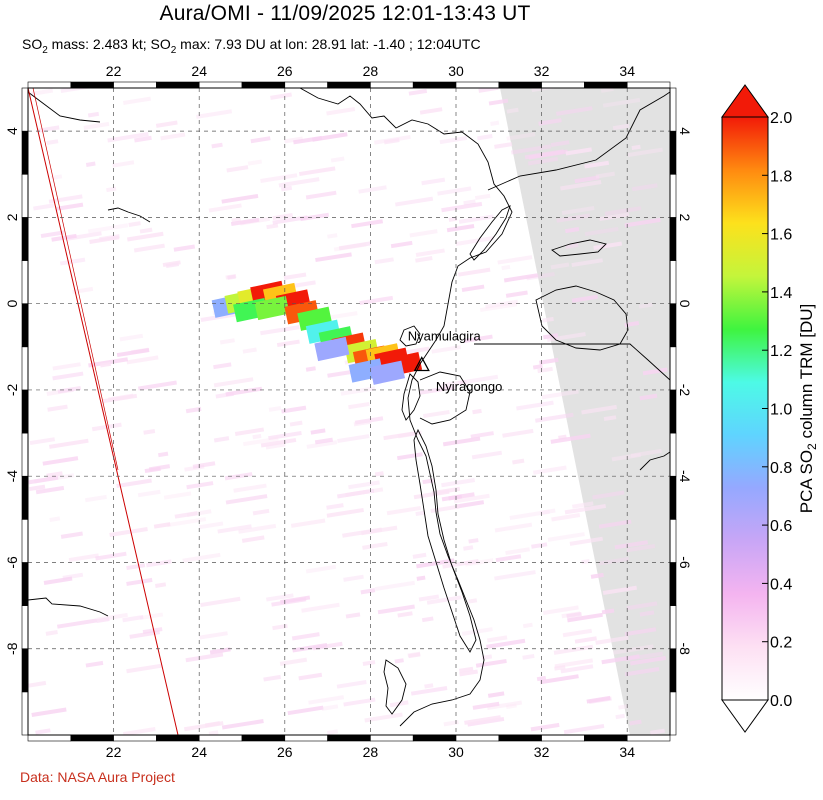  What do you see at coordinates (317, 332) in the screenshot?
I see `so2-plume` at bounding box center [317, 332].